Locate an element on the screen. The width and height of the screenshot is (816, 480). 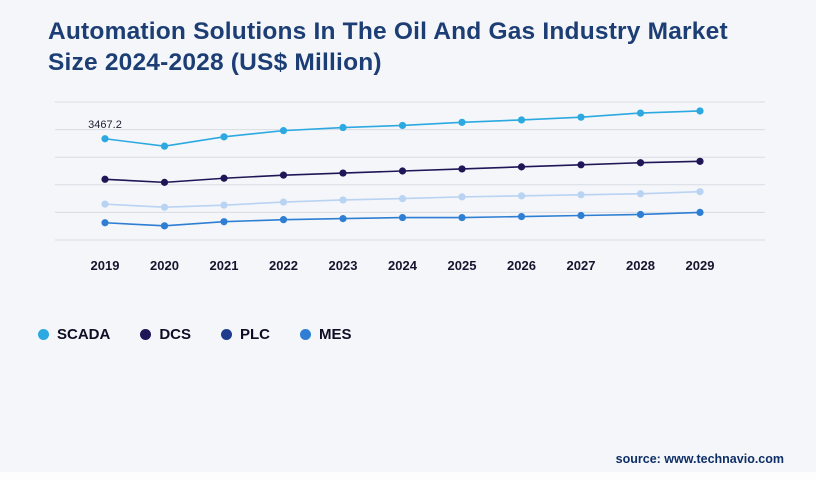
legend-item-plc: PLC is located at coordinates (245, 334).